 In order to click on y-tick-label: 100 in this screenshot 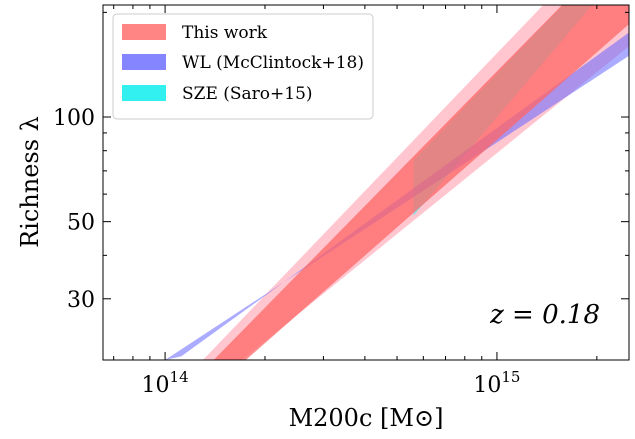, I will do `click(74, 118)`.